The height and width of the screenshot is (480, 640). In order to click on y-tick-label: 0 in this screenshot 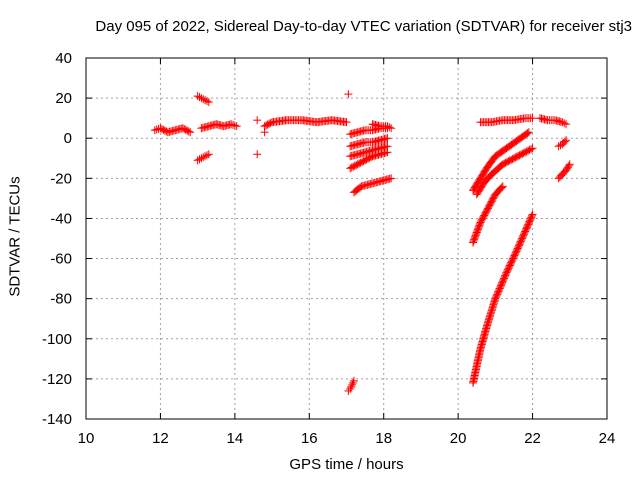, I will do `click(68, 138)`.